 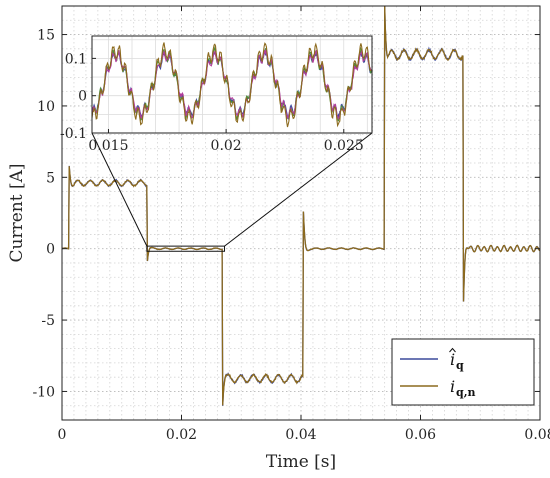 What do you see at coordinates (119, 189) in the screenshot?
I see `zoom-connector-left` at bounding box center [119, 189].